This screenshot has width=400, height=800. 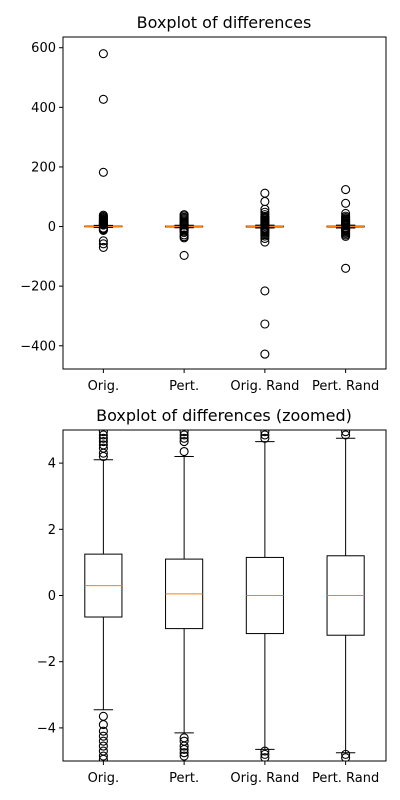 I want to click on y-tick-label: −400, so click(x=38, y=346).